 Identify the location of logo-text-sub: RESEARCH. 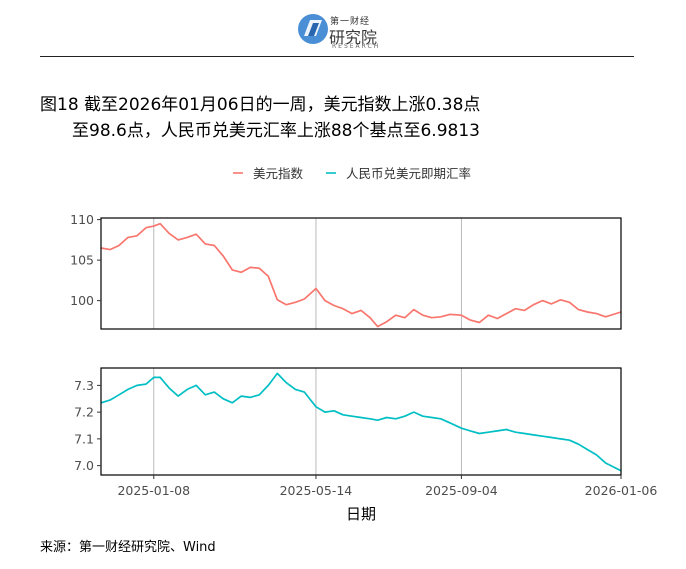
(356, 46).